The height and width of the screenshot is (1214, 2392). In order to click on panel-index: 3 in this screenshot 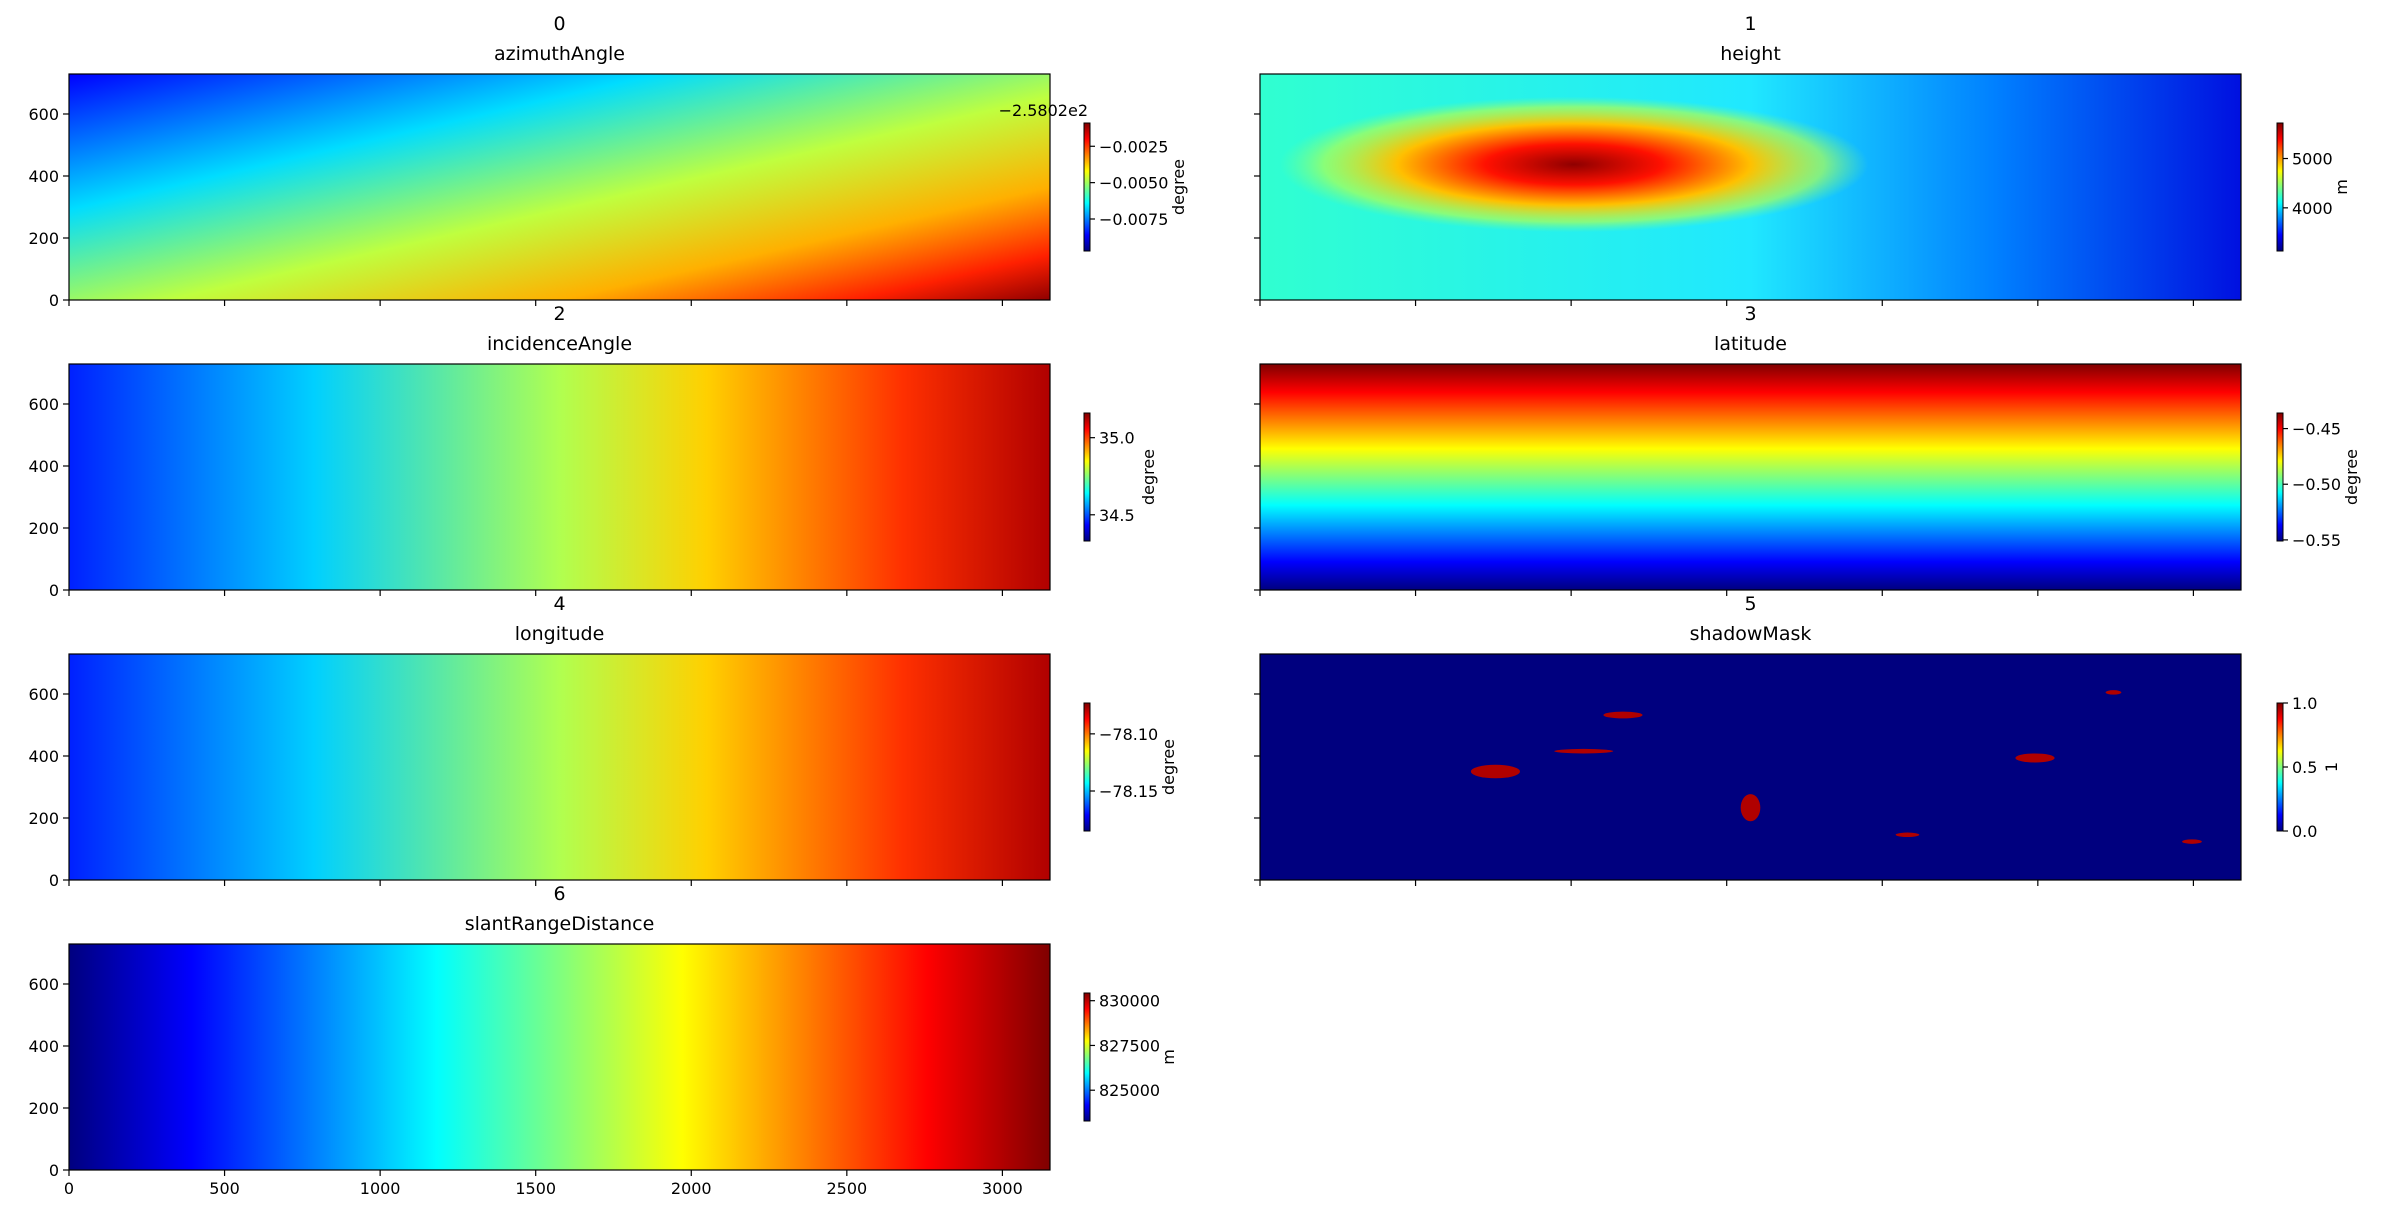, I will do `click(1750, 314)`.